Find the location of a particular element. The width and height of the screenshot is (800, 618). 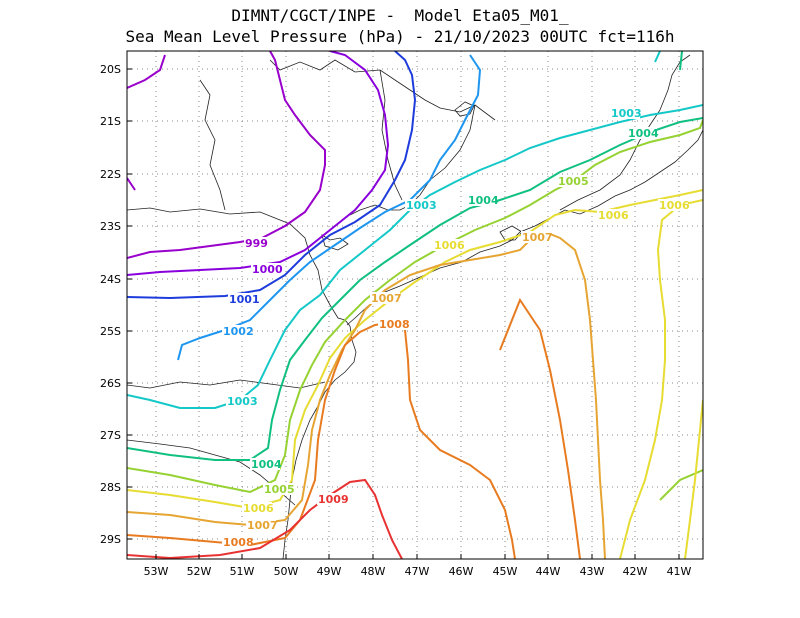

lat-tick-label: 20S is located at coordinates (110, 69).